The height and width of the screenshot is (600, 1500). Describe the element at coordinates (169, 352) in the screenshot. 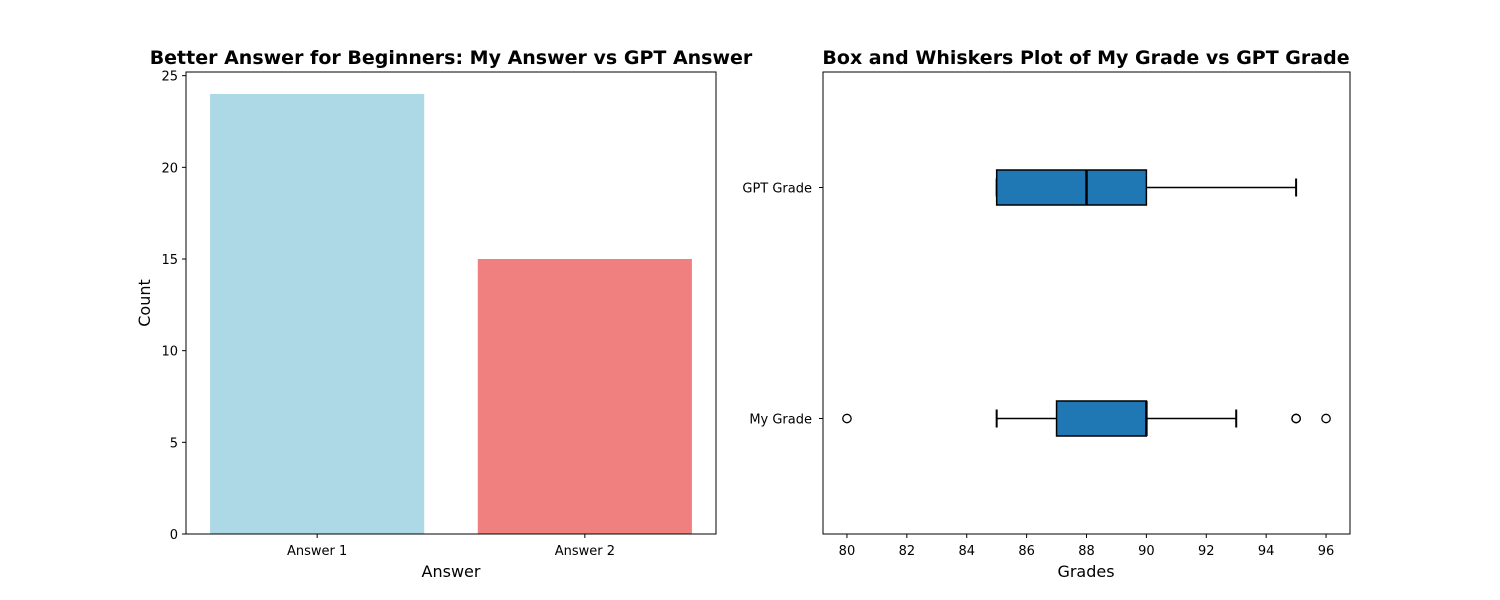

I see `y-tick-label: 10` at that location.